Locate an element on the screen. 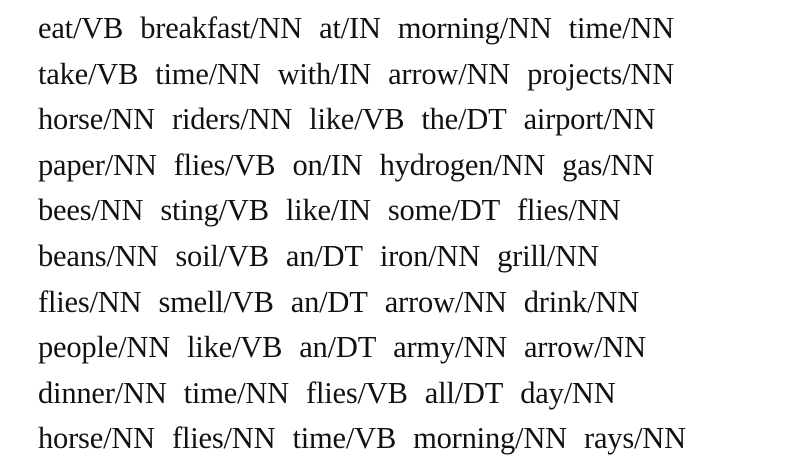  tagged-sentence: dinner/NN time/NN flies/VB all/DT day/NN is located at coordinates (408, 394).